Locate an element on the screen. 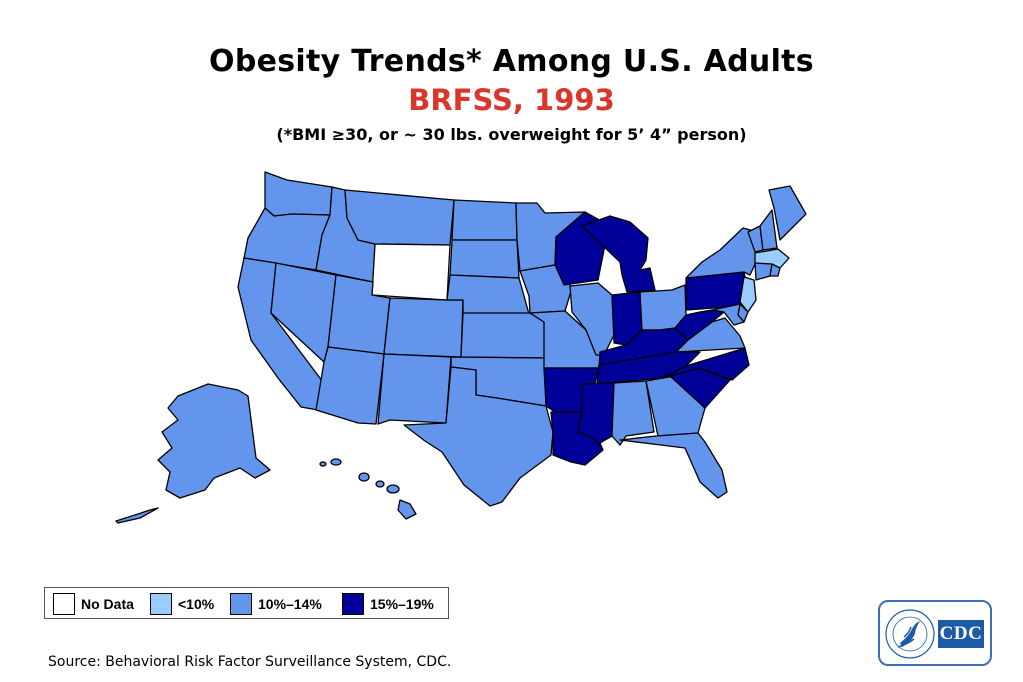 Image resolution: width=1023 pixels, height=682 pixels. state-nj is located at coordinates (748, 294).